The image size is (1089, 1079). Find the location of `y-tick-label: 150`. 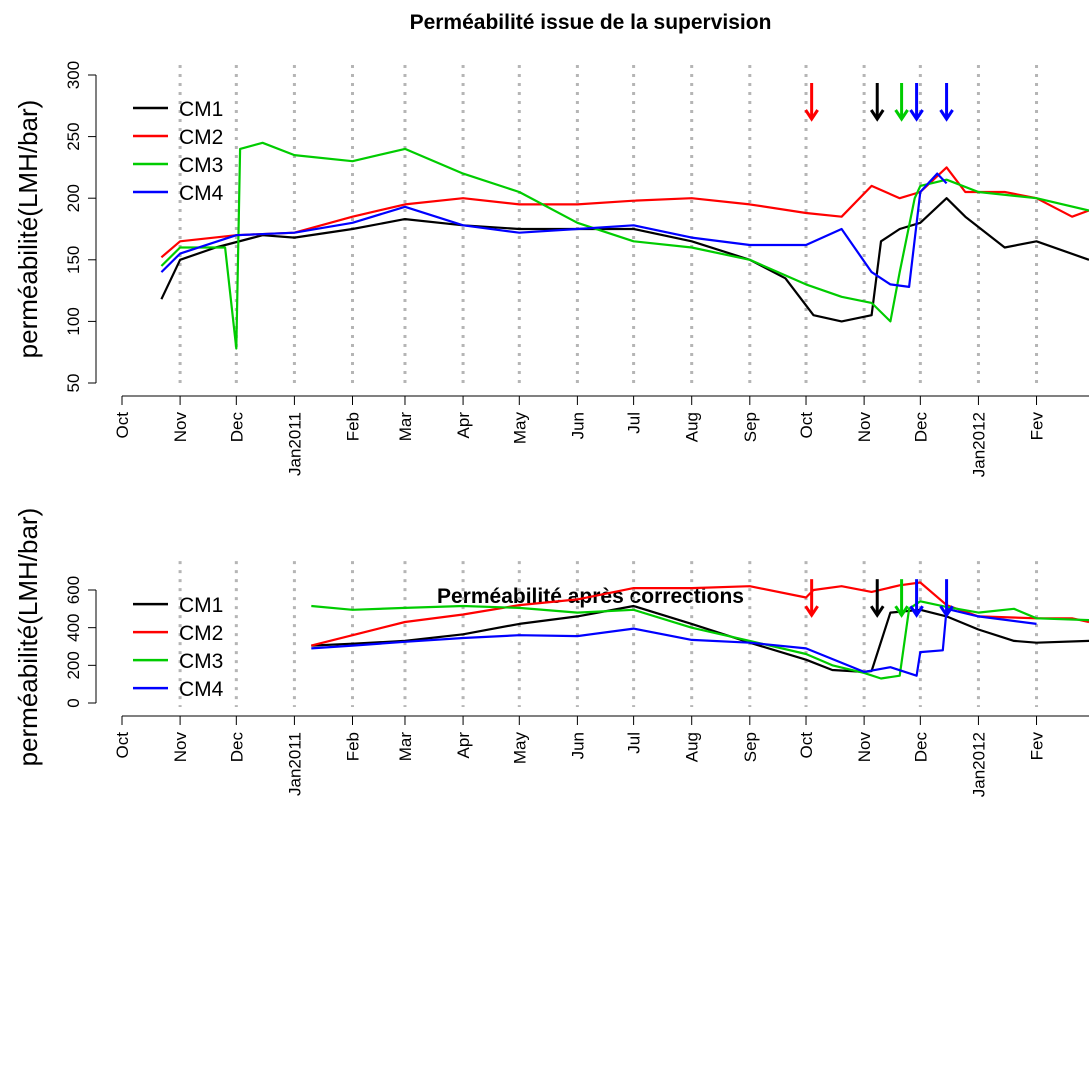

y-tick-label: 150 is located at coordinates (73, 260).